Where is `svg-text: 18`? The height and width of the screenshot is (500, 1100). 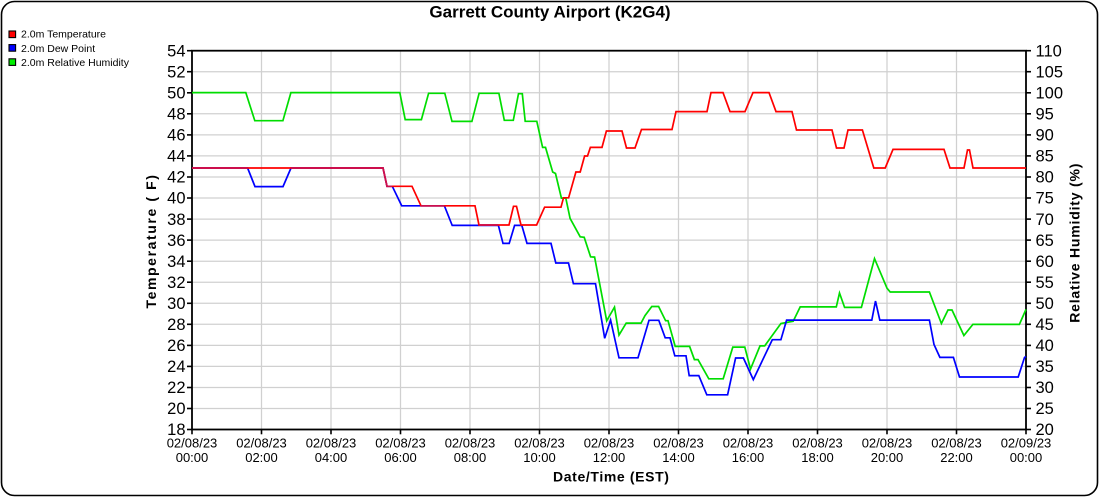 svg-text: 18 is located at coordinates (176, 430).